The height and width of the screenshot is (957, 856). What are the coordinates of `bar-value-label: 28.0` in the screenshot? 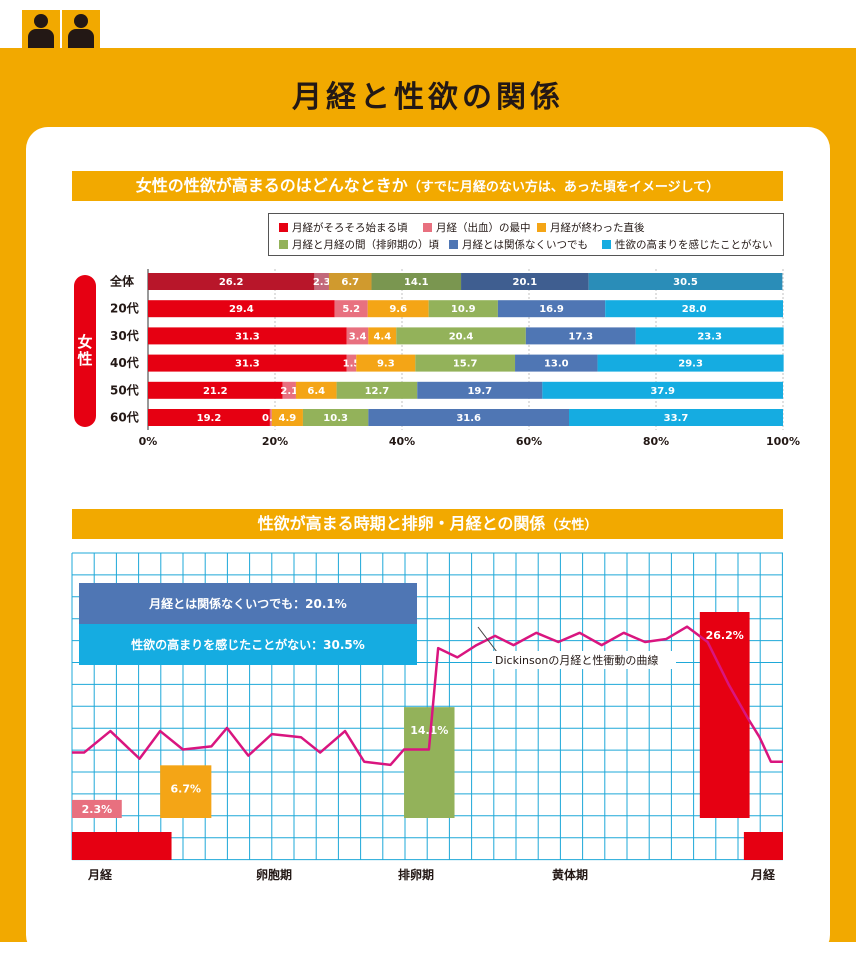 It's located at (694, 309).